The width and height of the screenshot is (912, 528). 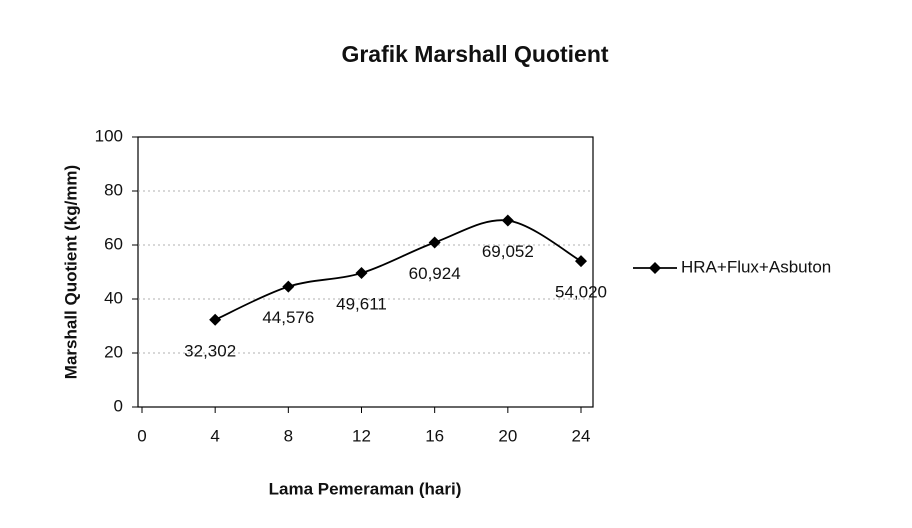 I want to click on legend-marker, so click(x=655, y=268).